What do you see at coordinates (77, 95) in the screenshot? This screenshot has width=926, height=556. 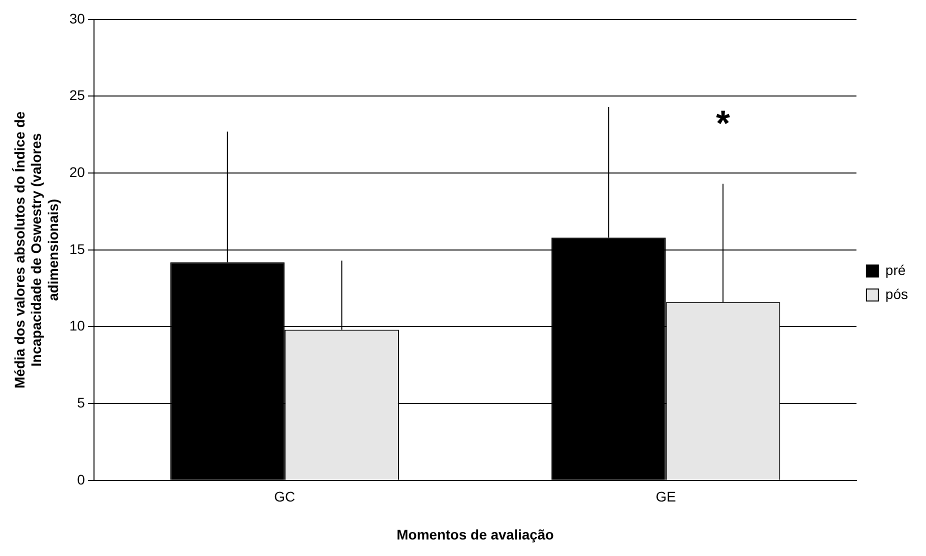 I see `y-tick-label: 25` at bounding box center [77, 95].